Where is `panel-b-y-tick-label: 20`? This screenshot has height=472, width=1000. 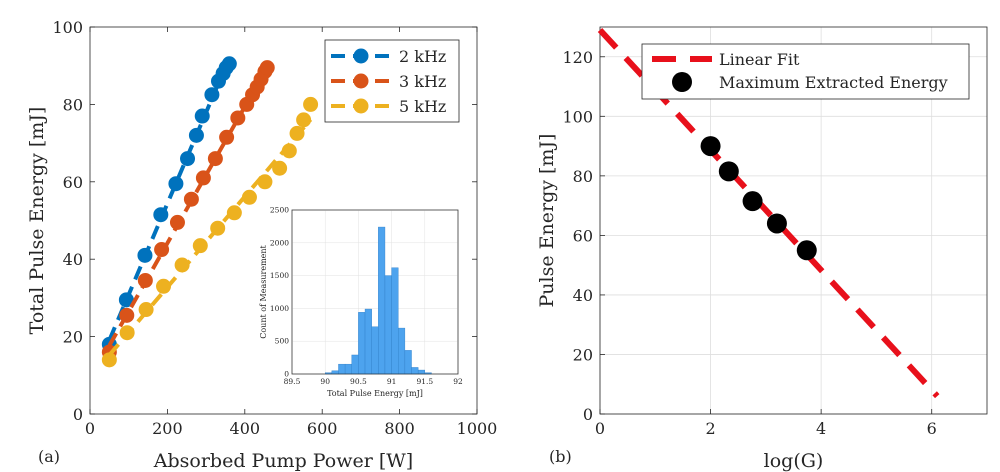
panel-b-y-tick-label: 20 is located at coordinates (583, 354).